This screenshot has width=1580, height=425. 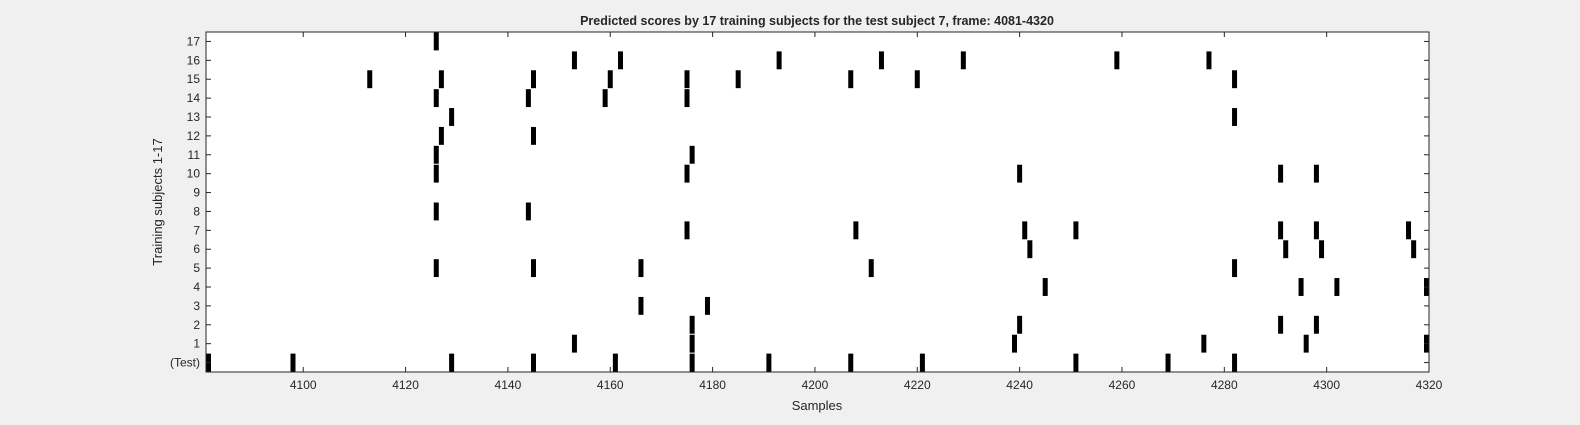 What do you see at coordinates (196, 249) in the screenshot?
I see `y-tick-label: 6` at bounding box center [196, 249].